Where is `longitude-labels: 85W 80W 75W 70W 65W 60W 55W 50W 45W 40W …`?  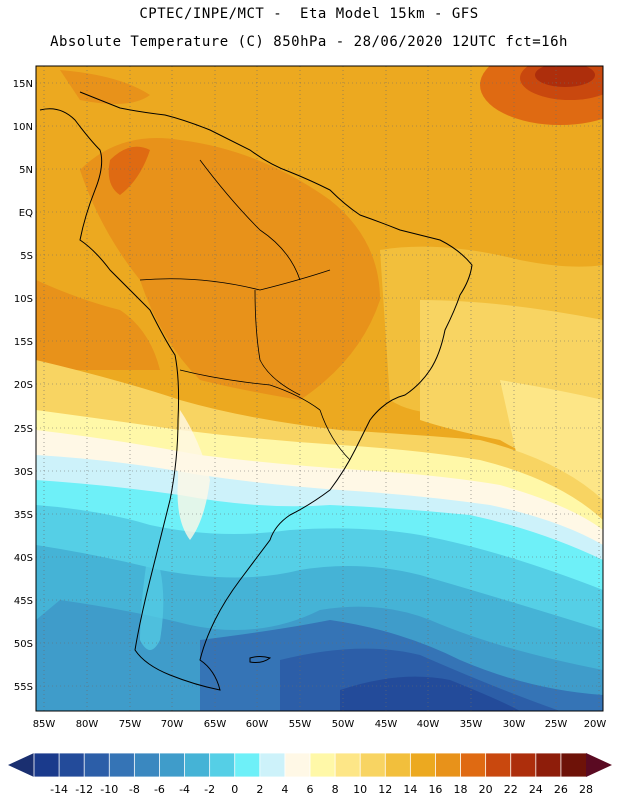 longitude-labels: 85W 80W 75W 70W 65W 60W 55W 50W 45W 40W … is located at coordinates (320, 724).